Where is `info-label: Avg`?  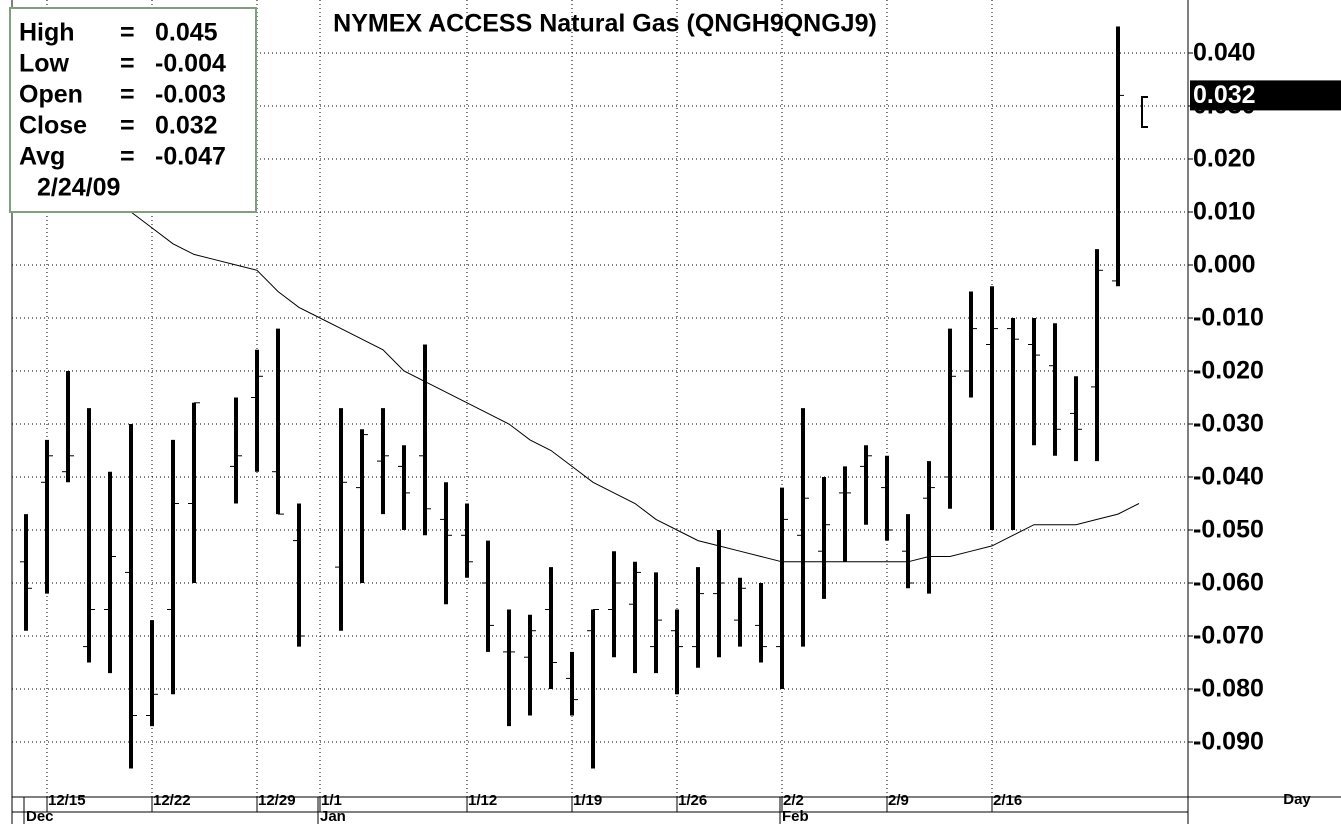
info-label: Avg is located at coordinates (42, 157).